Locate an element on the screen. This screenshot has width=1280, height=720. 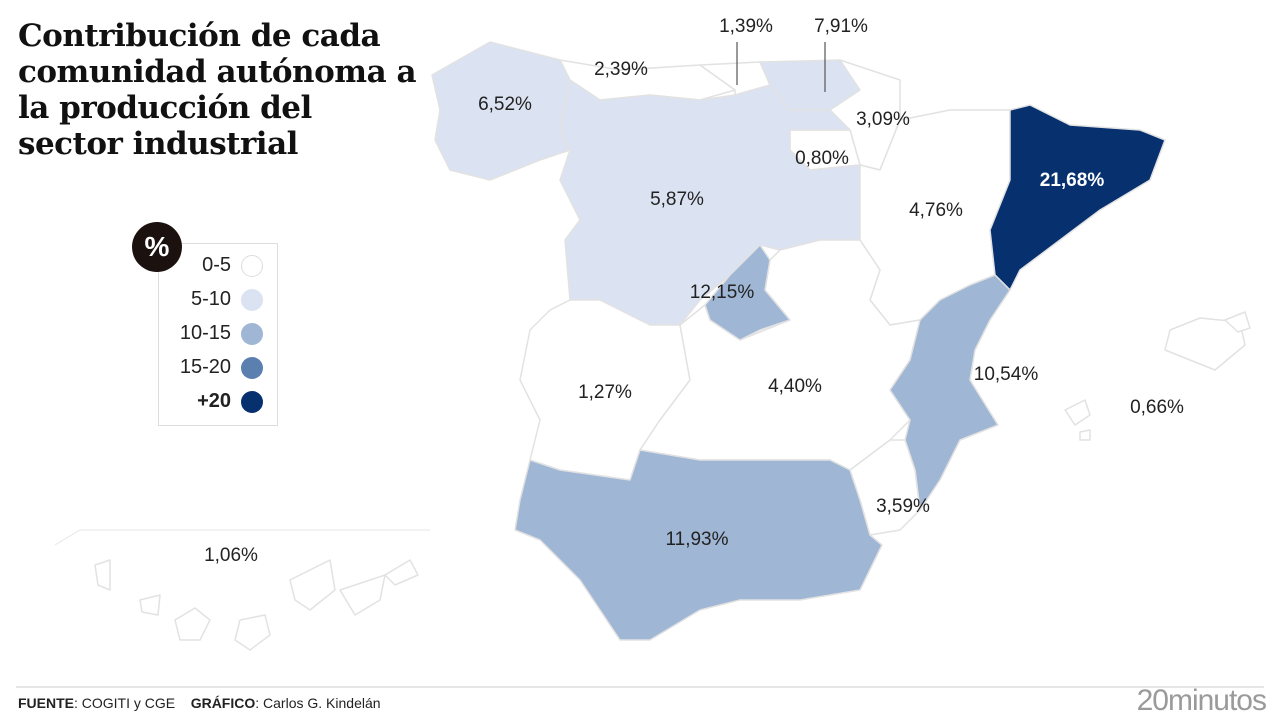
legend-label: 15-20 is located at coordinates (205, 367).